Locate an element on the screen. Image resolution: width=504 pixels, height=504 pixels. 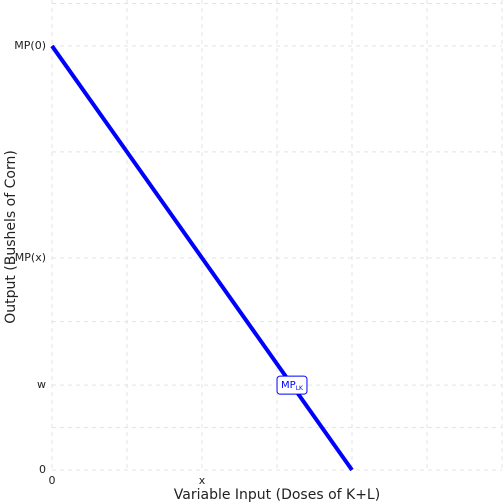
x-tick-label: x is located at coordinates (202, 480).